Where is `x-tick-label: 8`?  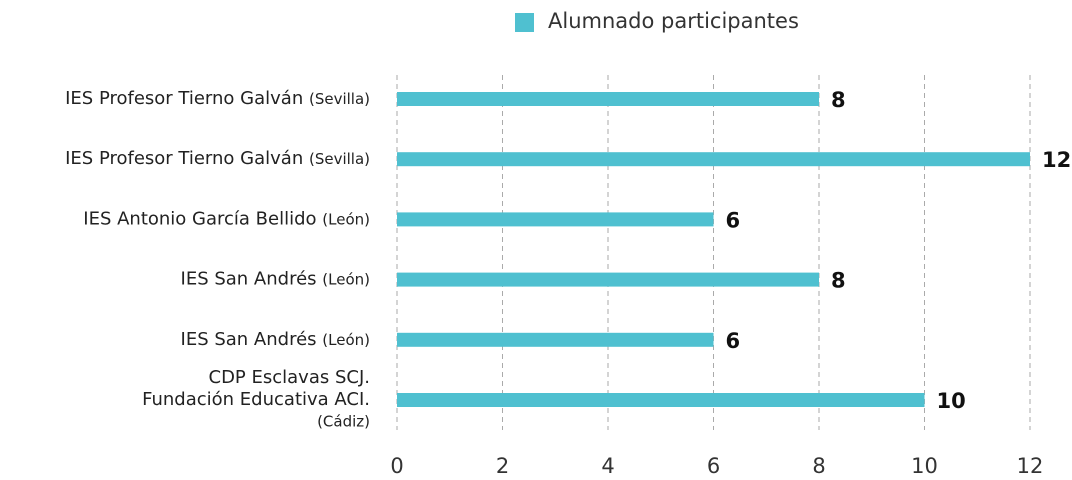
x-tick-label: 8 is located at coordinates (818, 466).